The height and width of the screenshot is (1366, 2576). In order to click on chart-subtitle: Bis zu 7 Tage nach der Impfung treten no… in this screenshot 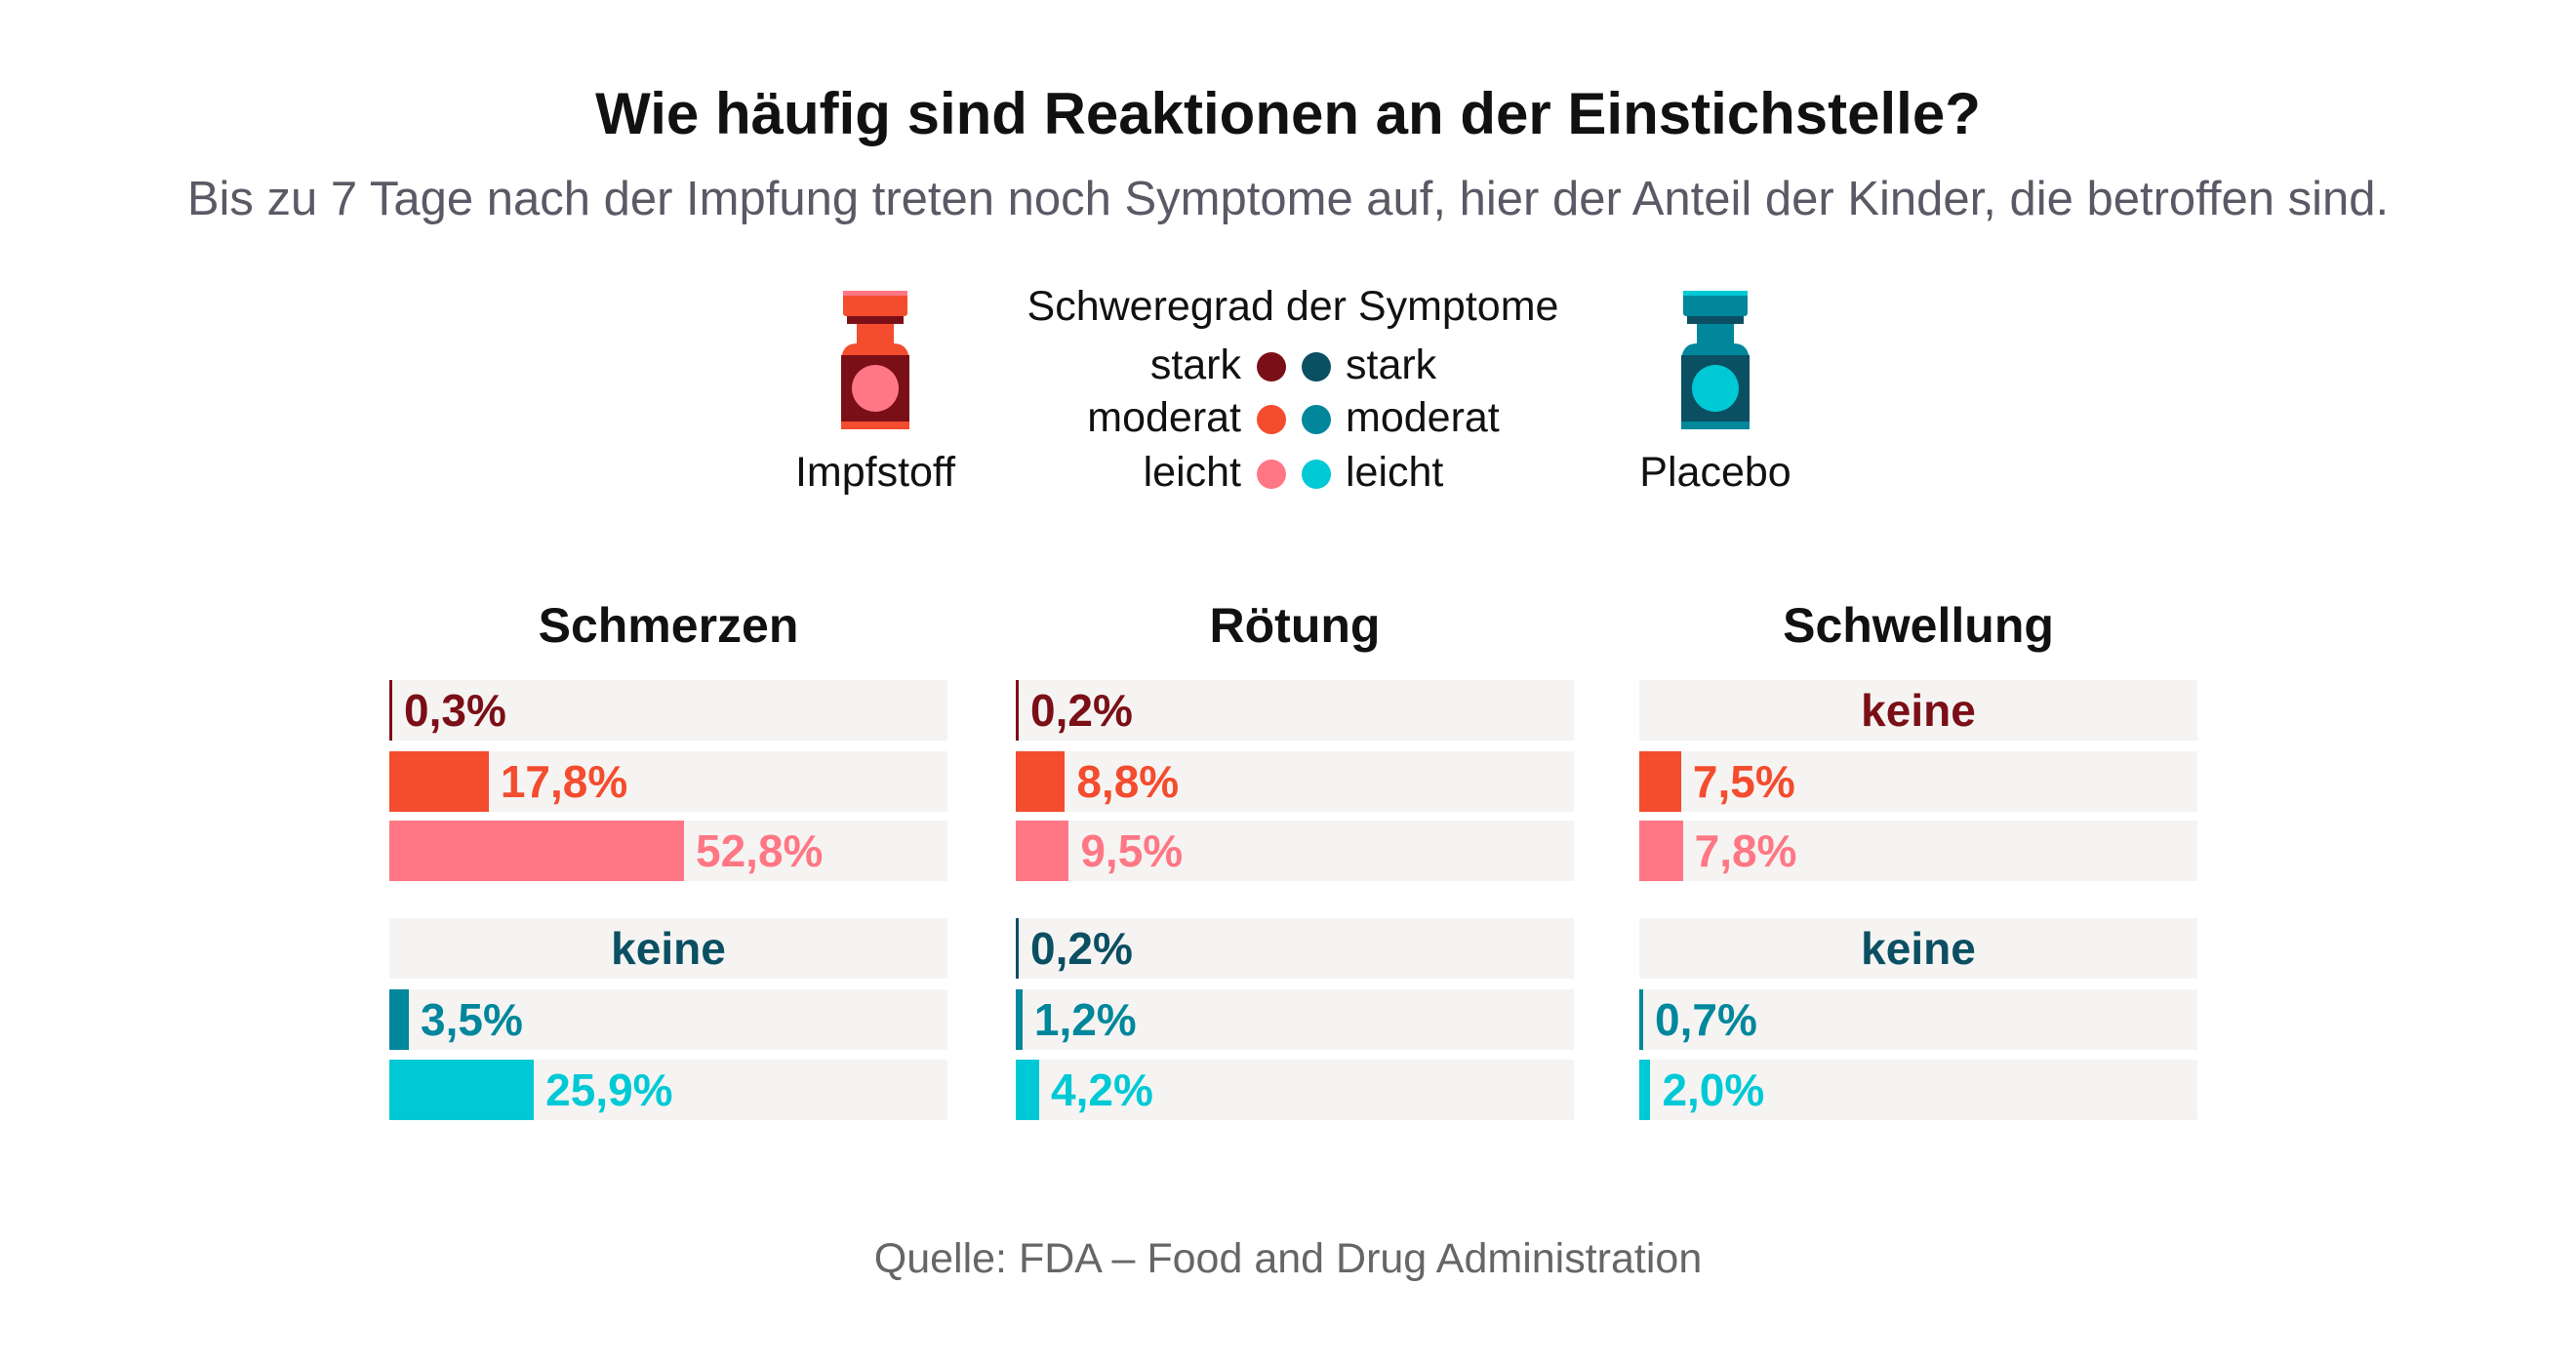, I will do `click(1288, 199)`.